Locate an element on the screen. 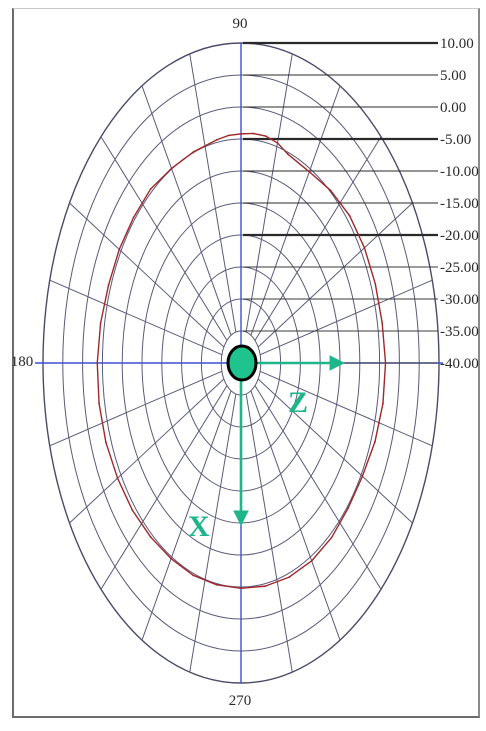 The image size is (486, 731). axis-overlay: Z X is located at coordinates (267, 443).